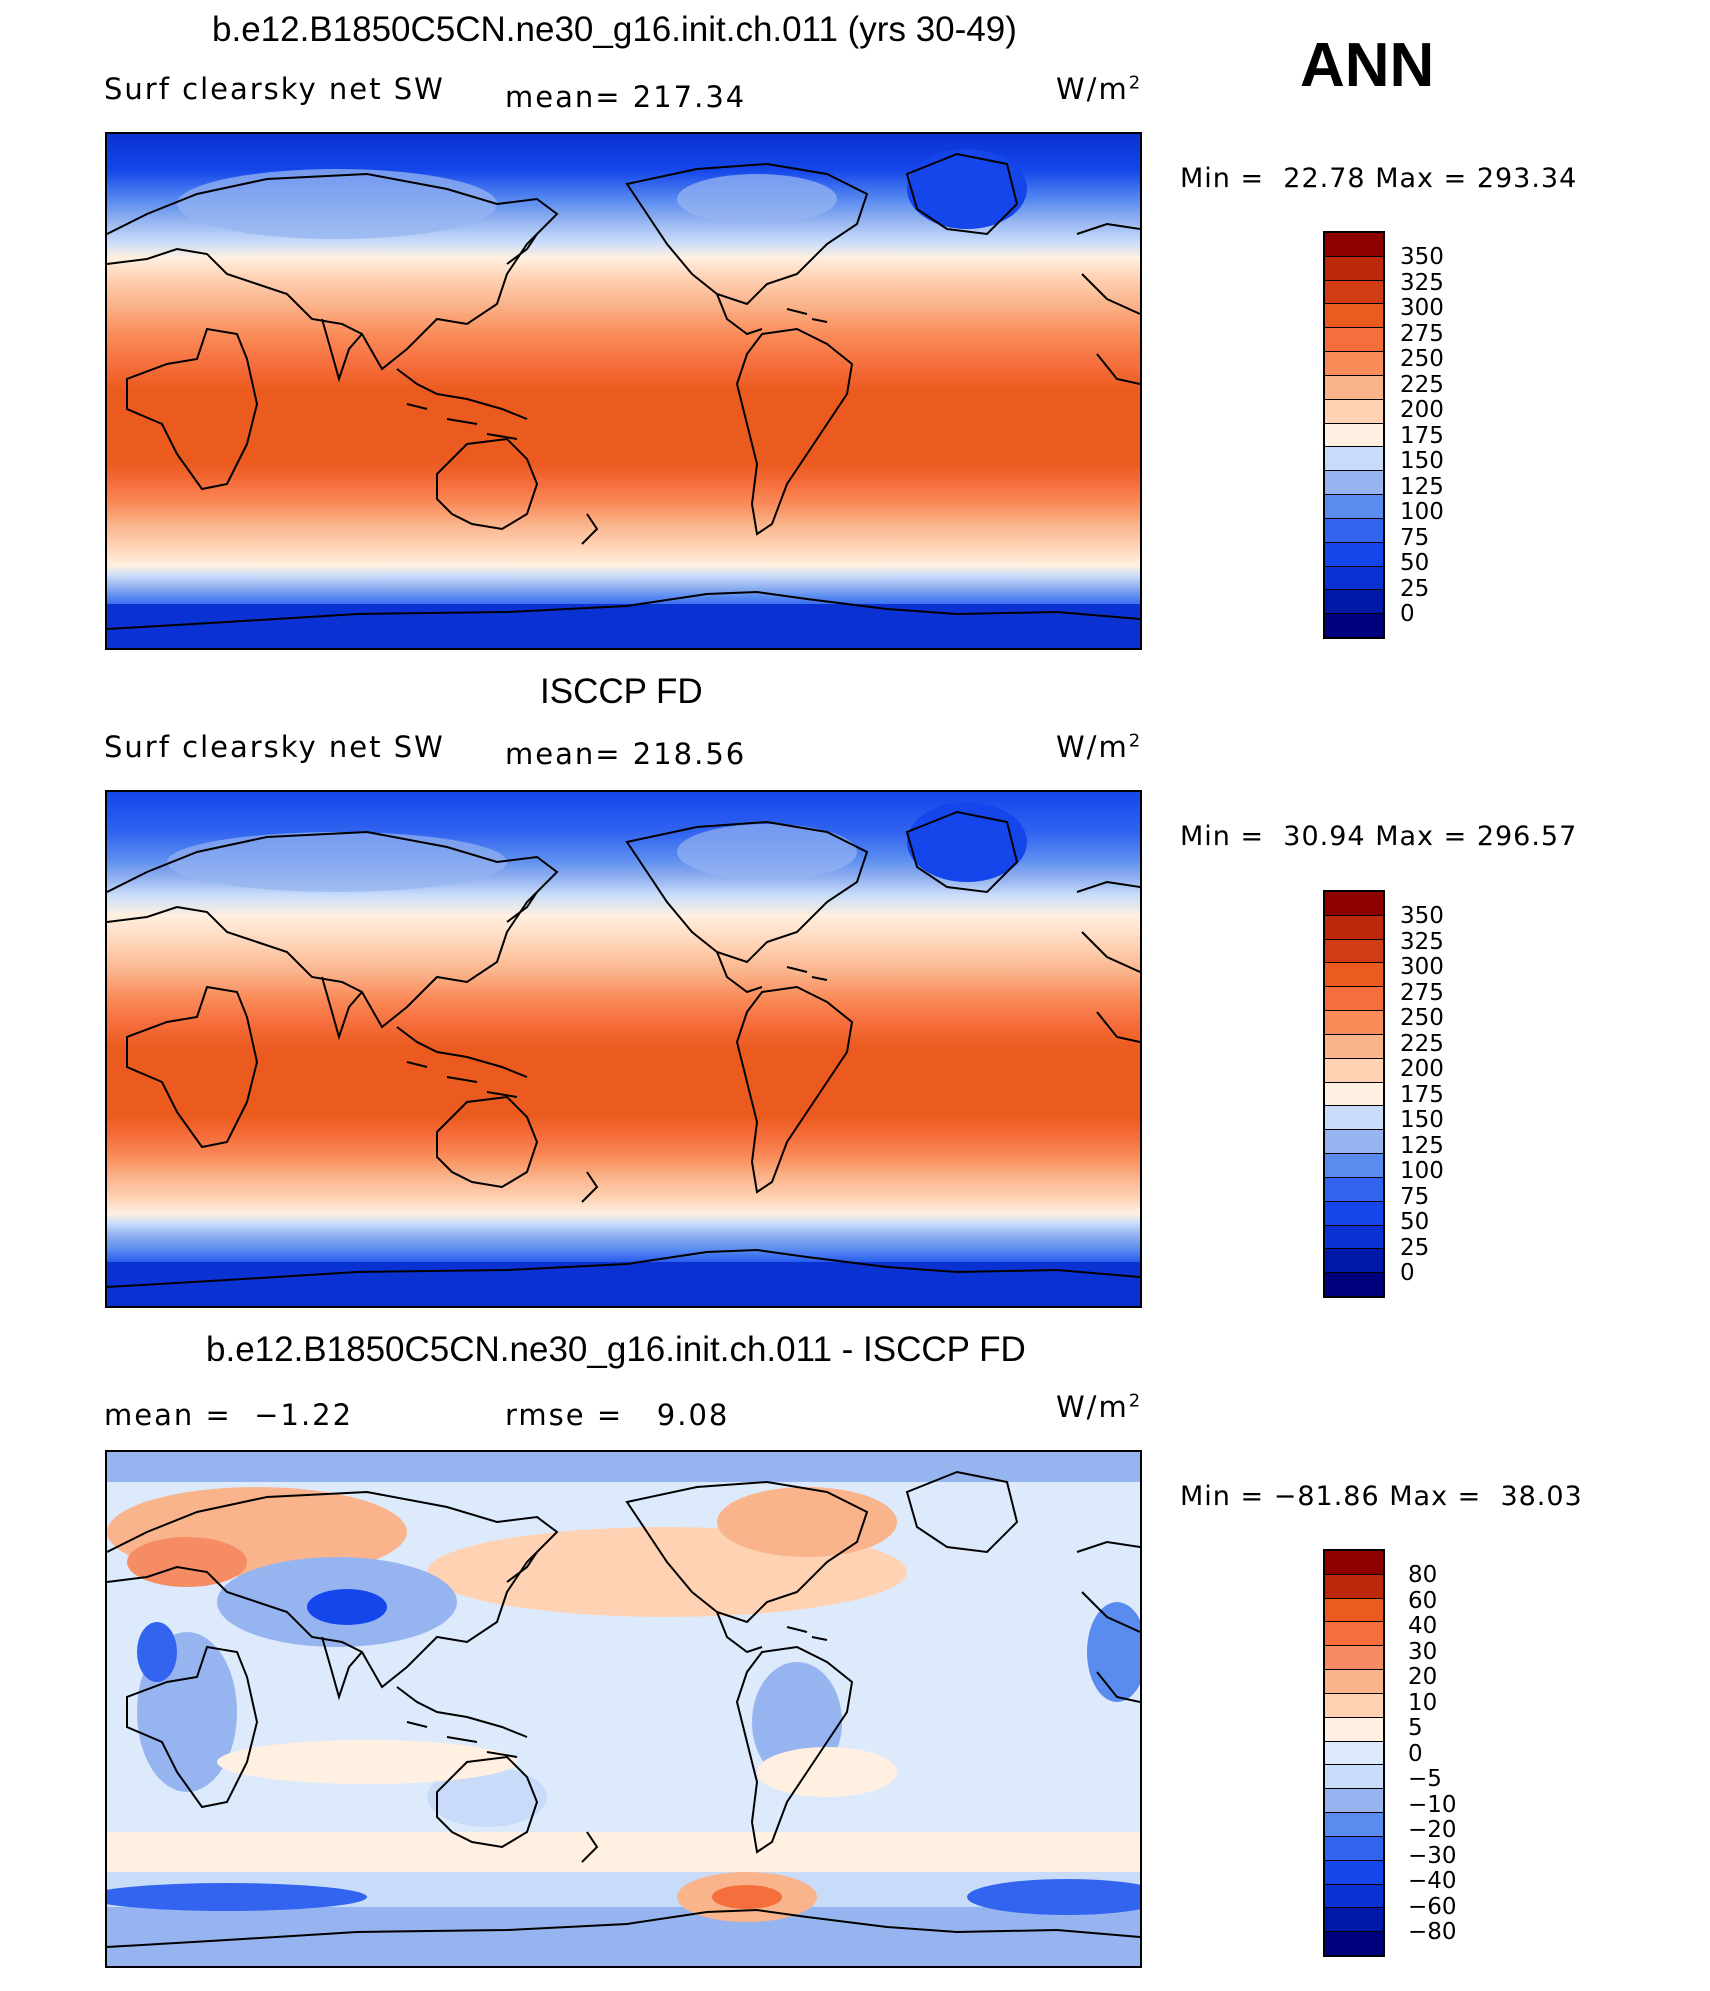 Image resolution: width=1710 pixels, height=1991 pixels. I want to click on colorbar-tick-label: 75, so click(1415, 1196).